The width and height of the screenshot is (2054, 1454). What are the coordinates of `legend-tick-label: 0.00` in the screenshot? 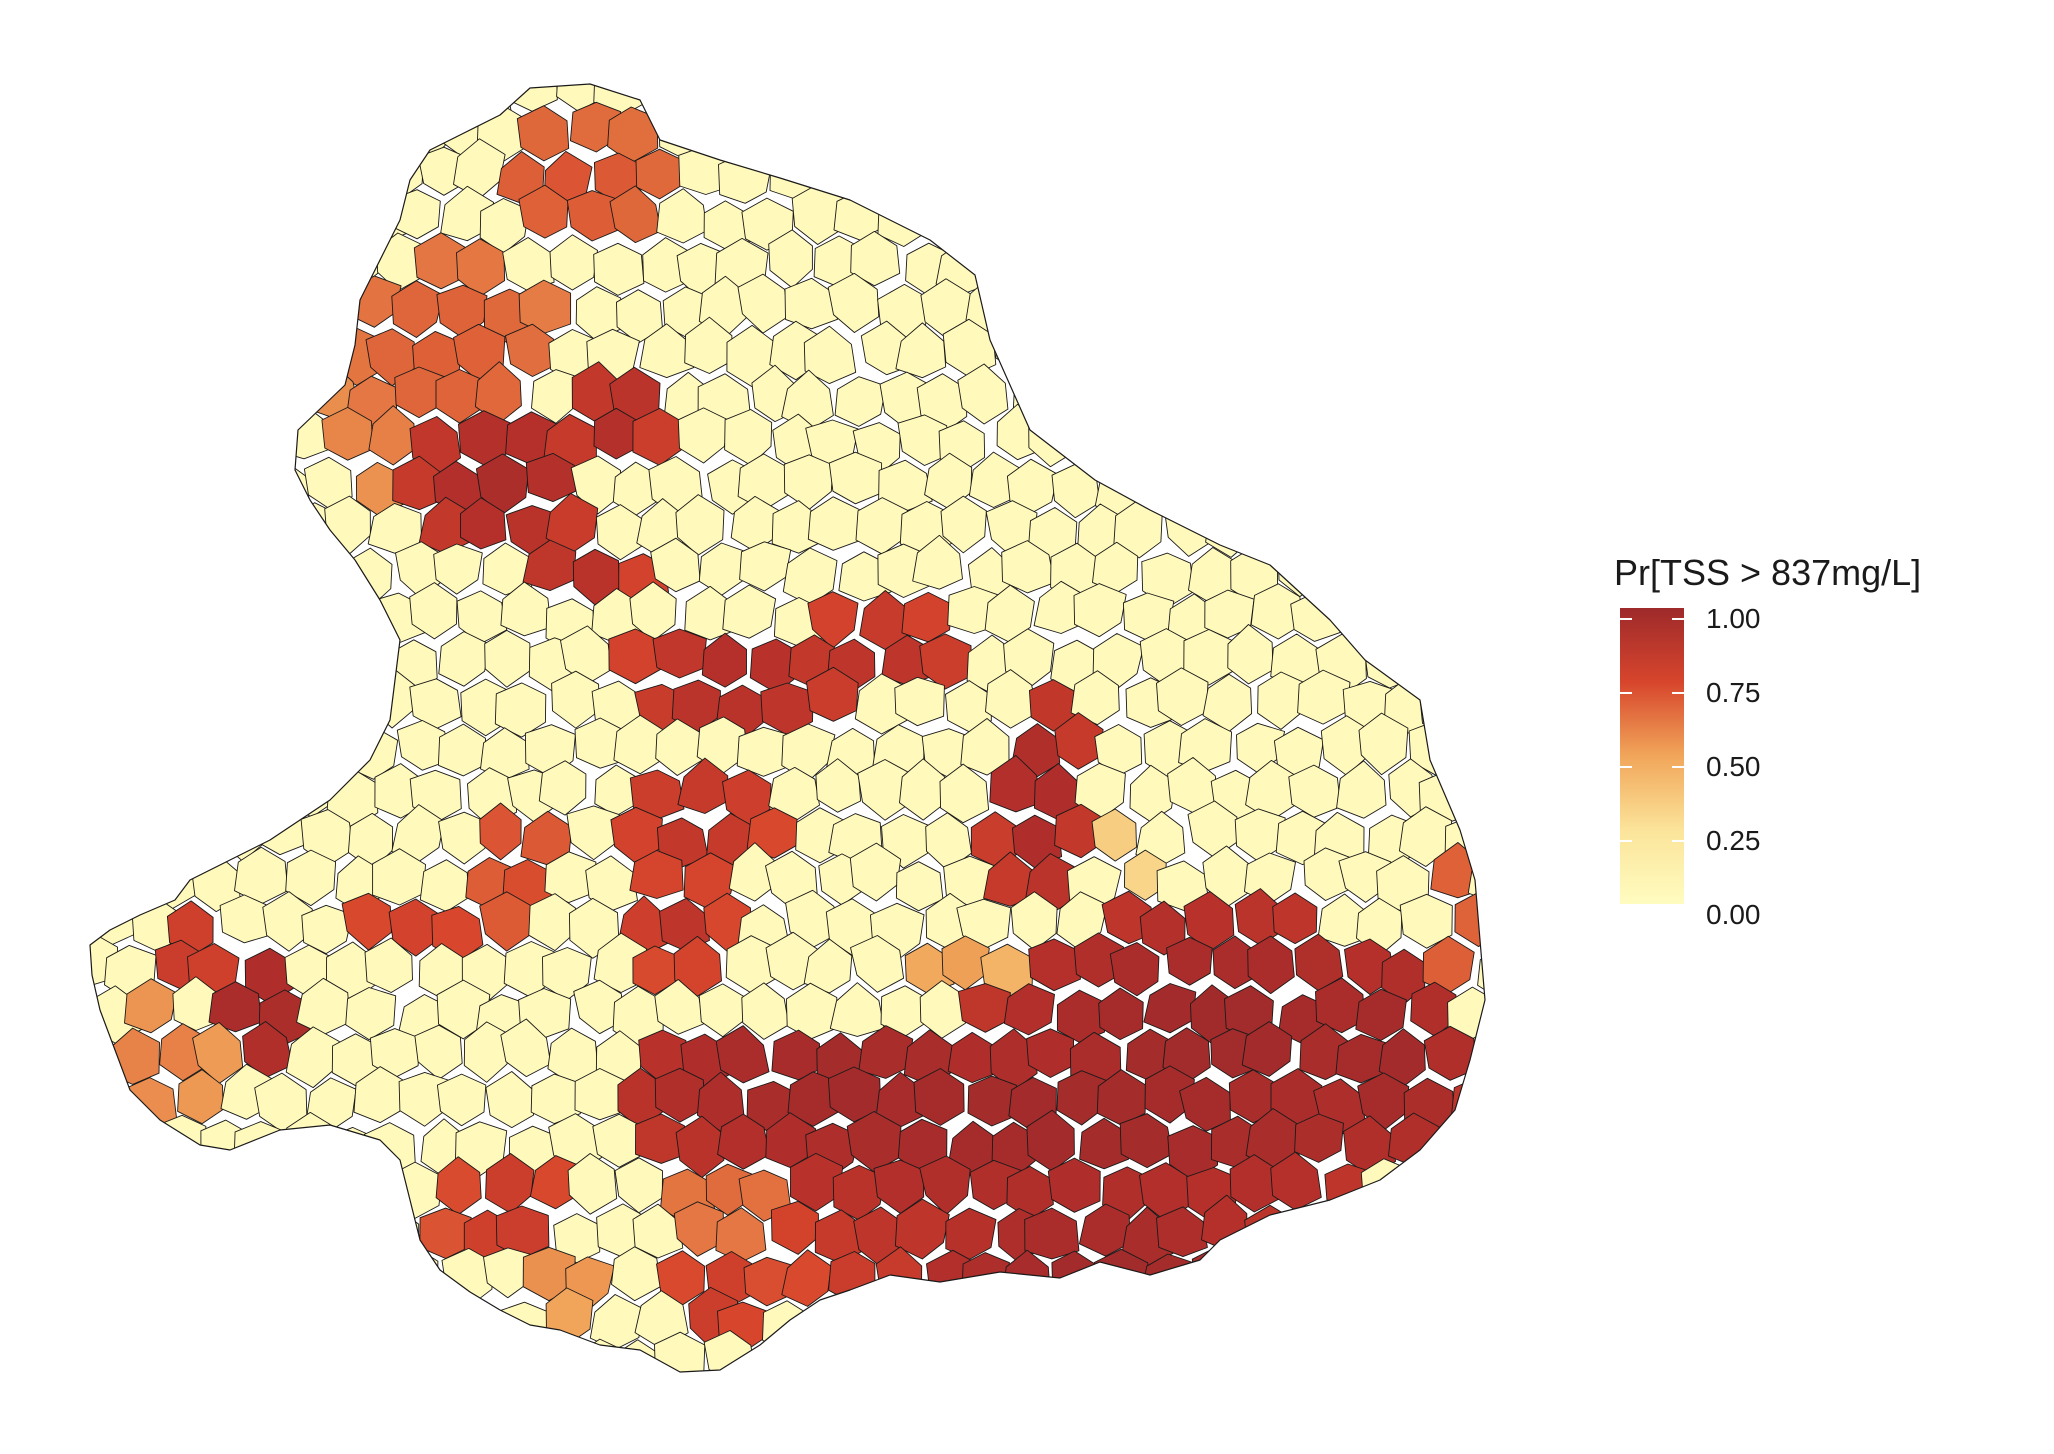 It's located at (1733, 914).